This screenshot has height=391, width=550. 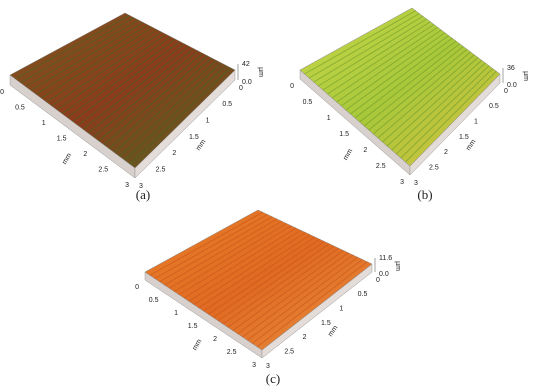 I want to click on panel-caption: (c), so click(x=273, y=378).